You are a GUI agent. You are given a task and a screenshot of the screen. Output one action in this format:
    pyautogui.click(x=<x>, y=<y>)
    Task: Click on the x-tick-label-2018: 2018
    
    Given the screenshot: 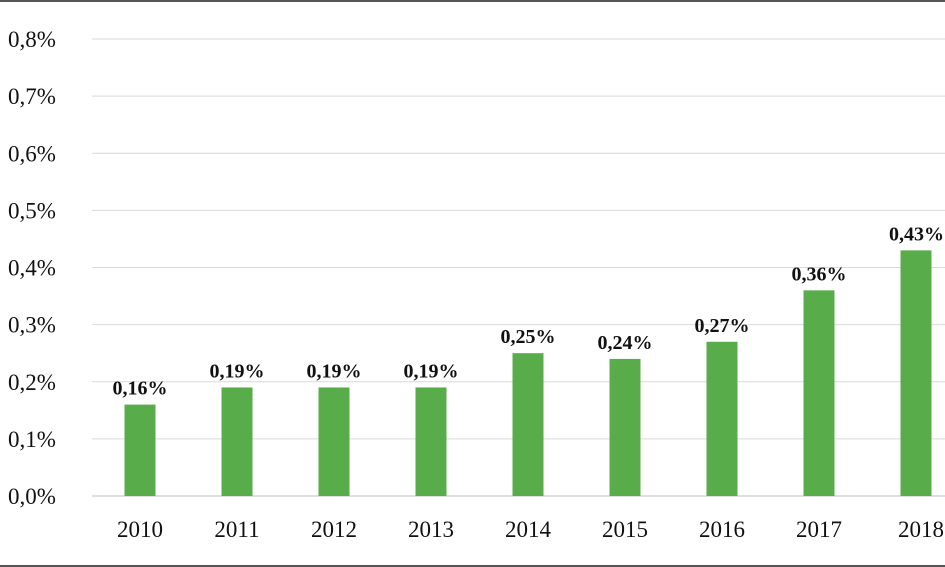 What is the action you would take?
    pyautogui.click(x=921, y=529)
    